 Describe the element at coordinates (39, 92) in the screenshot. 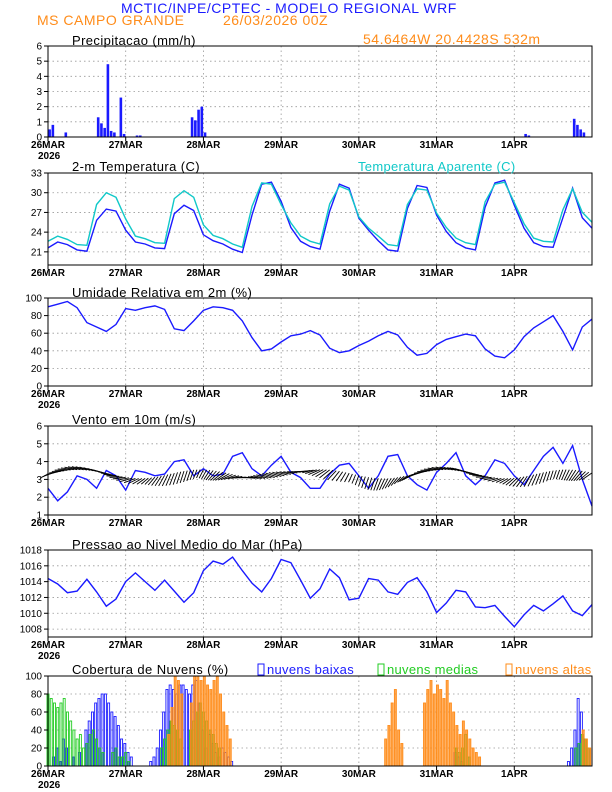

I see `precip-ytick-label: 3` at that location.